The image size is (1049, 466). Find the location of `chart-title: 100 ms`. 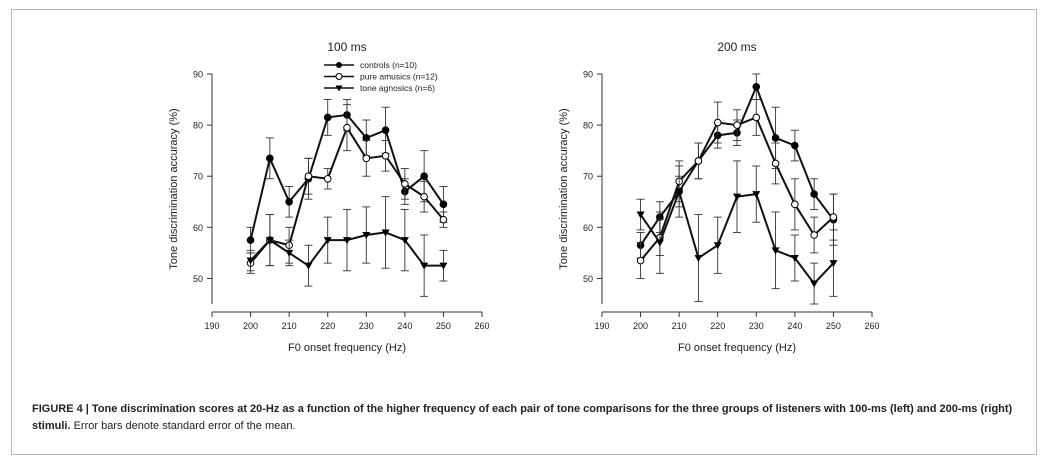

chart-title: 100 ms is located at coordinates (346, 47).